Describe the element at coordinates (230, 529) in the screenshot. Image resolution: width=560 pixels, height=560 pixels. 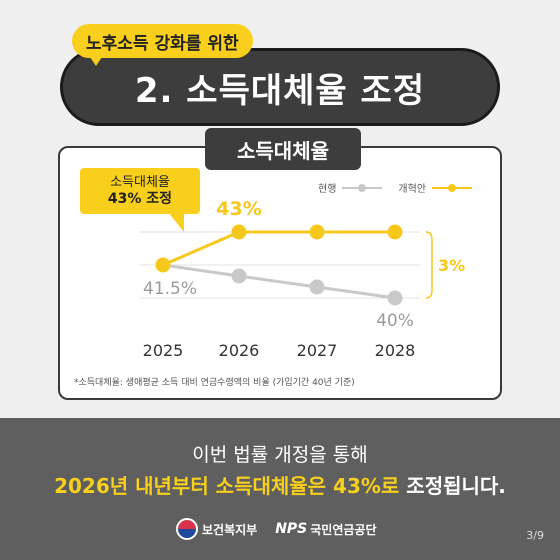
I see `mohw-logo-text: 보건복지부` at that location.